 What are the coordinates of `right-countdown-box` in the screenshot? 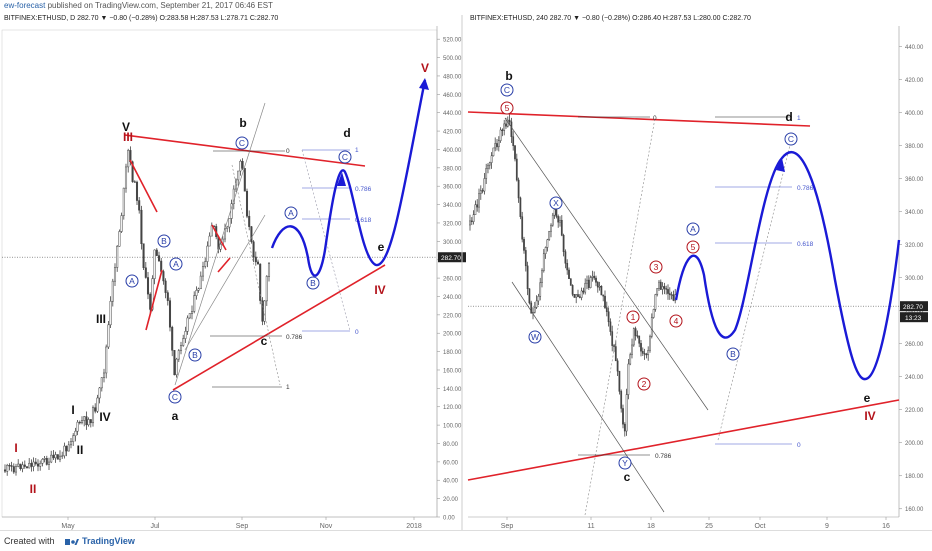 It's located at (914, 317).